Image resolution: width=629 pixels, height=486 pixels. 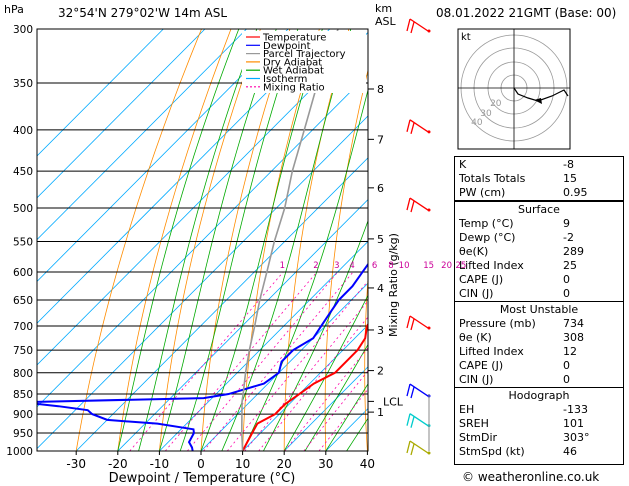 I want to click on x-tick-label: -30, so click(x=76, y=464).